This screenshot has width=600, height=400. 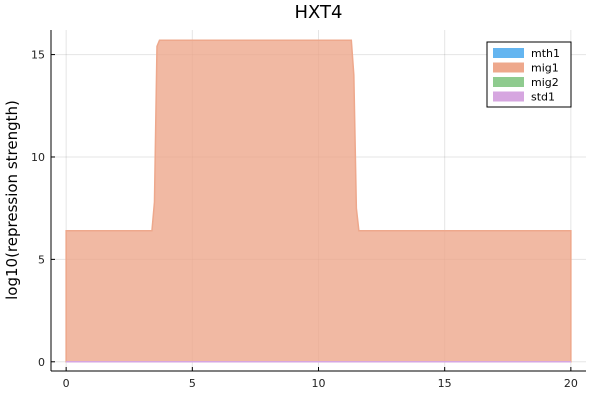 What do you see at coordinates (66, 383) in the screenshot?
I see `x-tick-label: 0` at bounding box center [66, 383].